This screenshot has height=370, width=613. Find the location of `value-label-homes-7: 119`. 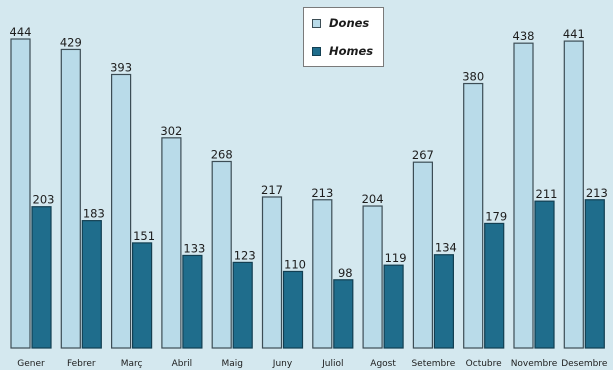

value-label-homes-7: 119 is located at coordinates (396, 258).